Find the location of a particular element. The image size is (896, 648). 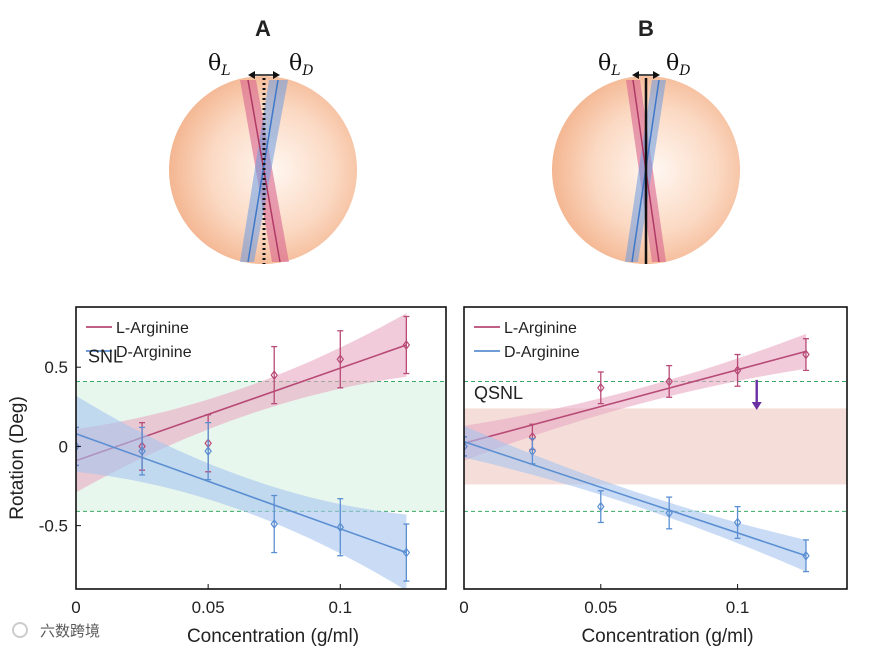

panel-label-b: B is located at coordinates (646, 28).